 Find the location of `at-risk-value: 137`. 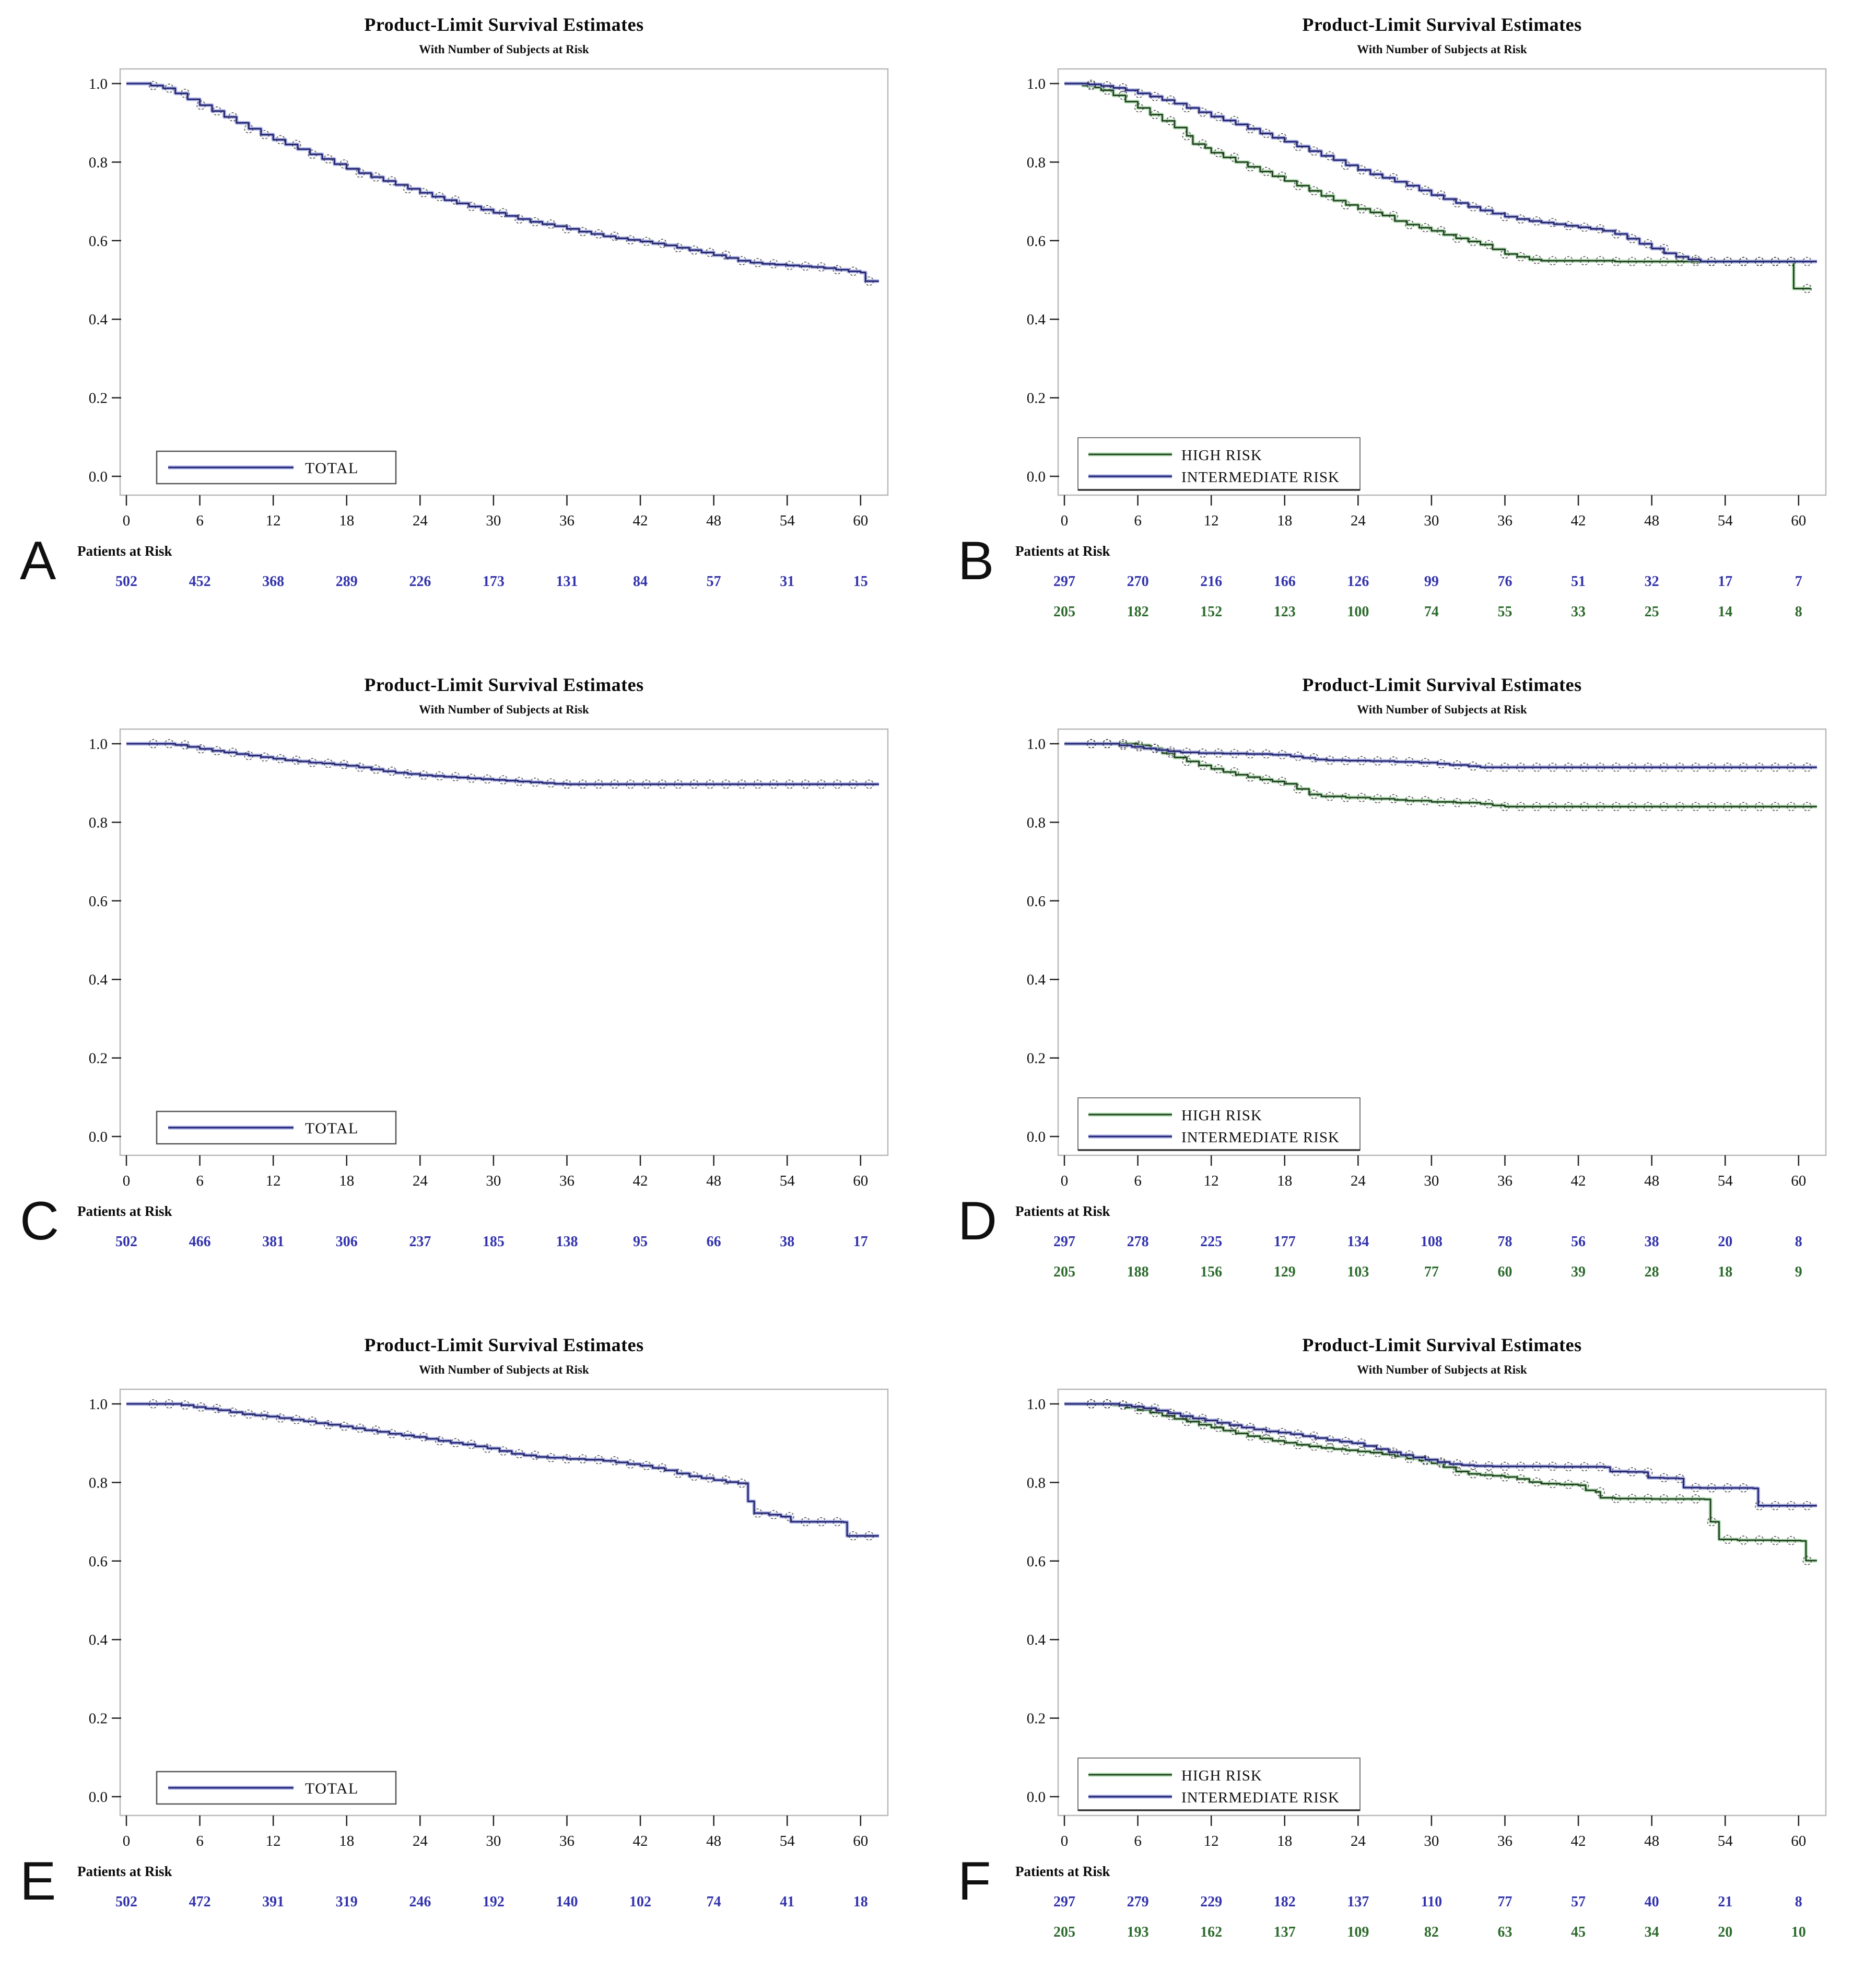

at-risk-value: 137 is located at coordinates (1358, 1902).